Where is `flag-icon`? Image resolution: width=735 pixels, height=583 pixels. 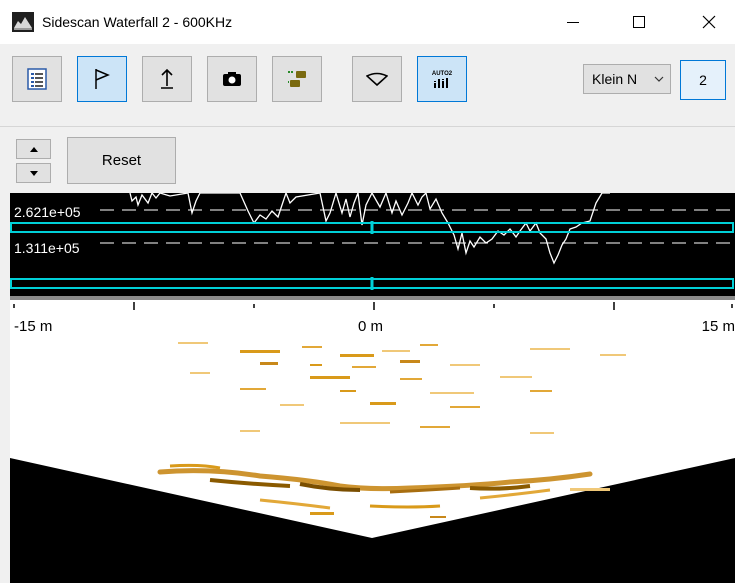 flag-icon is located at coordinates (102, 79).